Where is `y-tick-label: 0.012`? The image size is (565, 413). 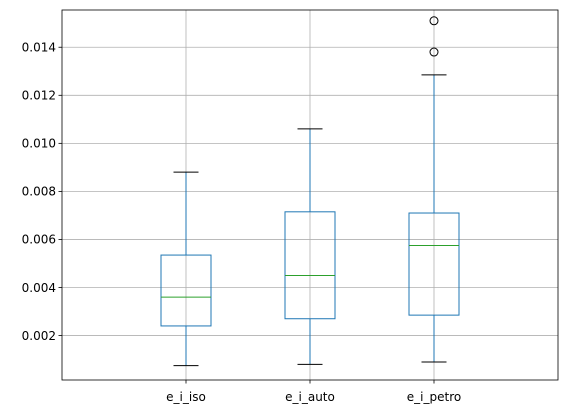 y-tick-label: 0.012 is located at coordinates (39, 96).